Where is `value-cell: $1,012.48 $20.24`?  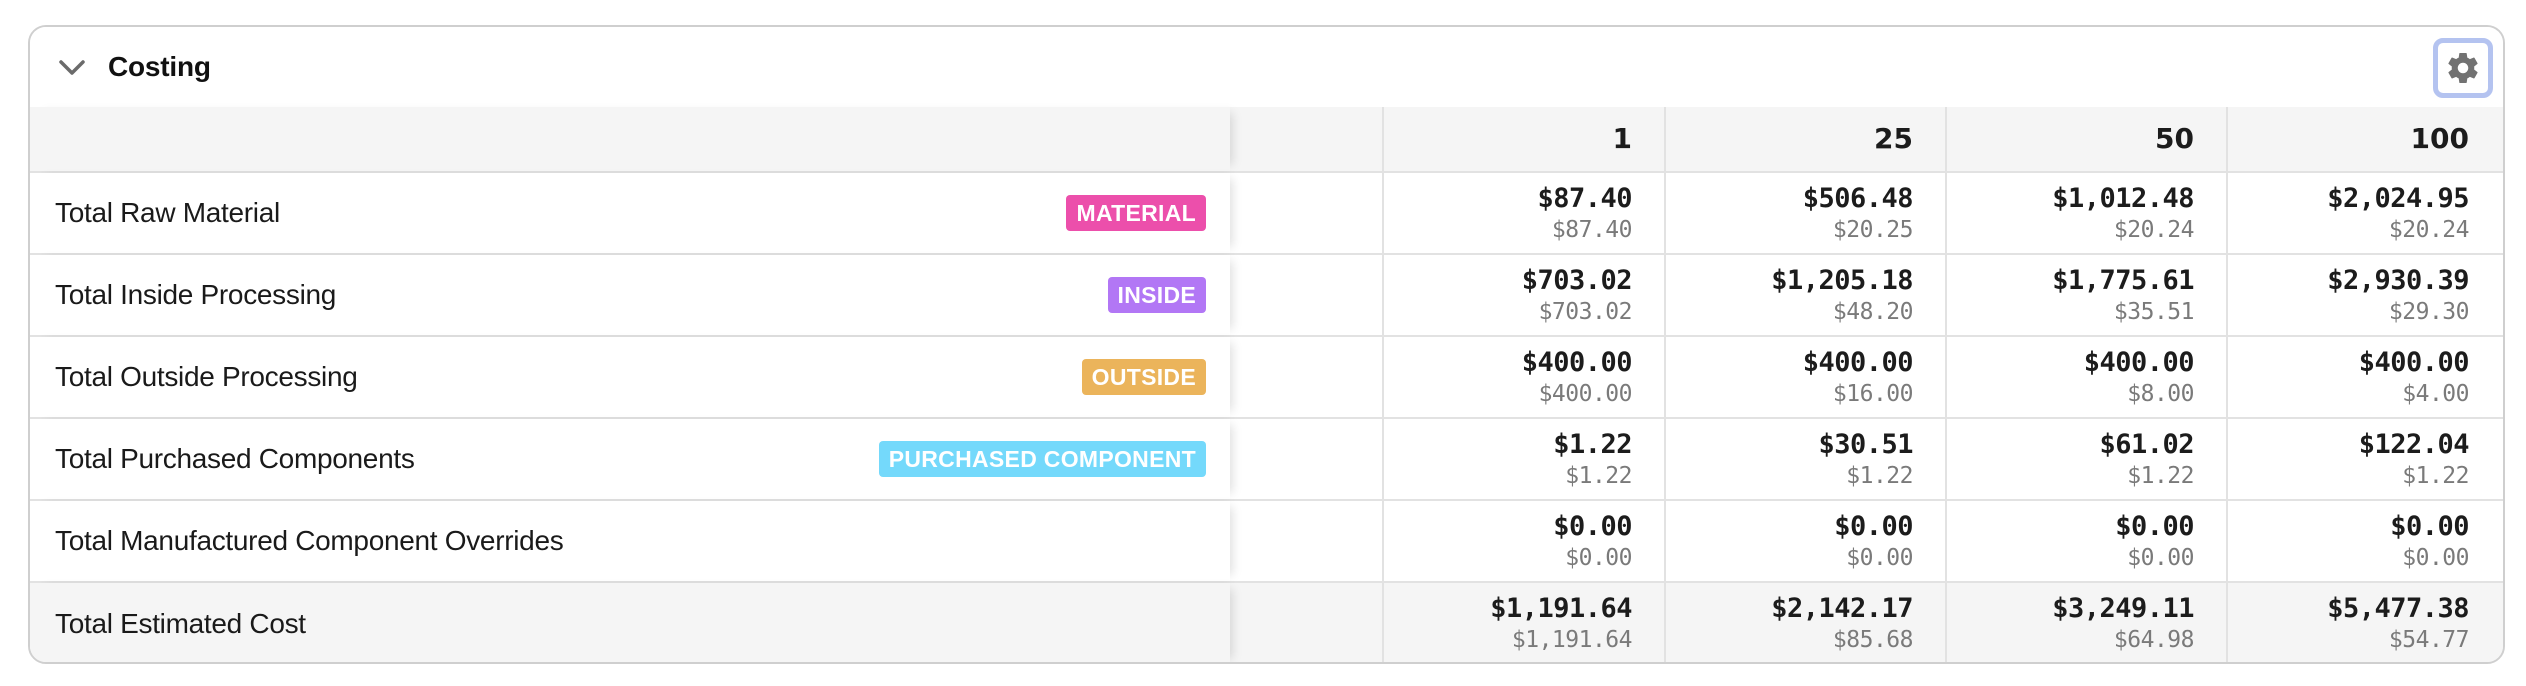 value-cell: $1,012.48 $20.24 is located at coordinates (2087, 213).